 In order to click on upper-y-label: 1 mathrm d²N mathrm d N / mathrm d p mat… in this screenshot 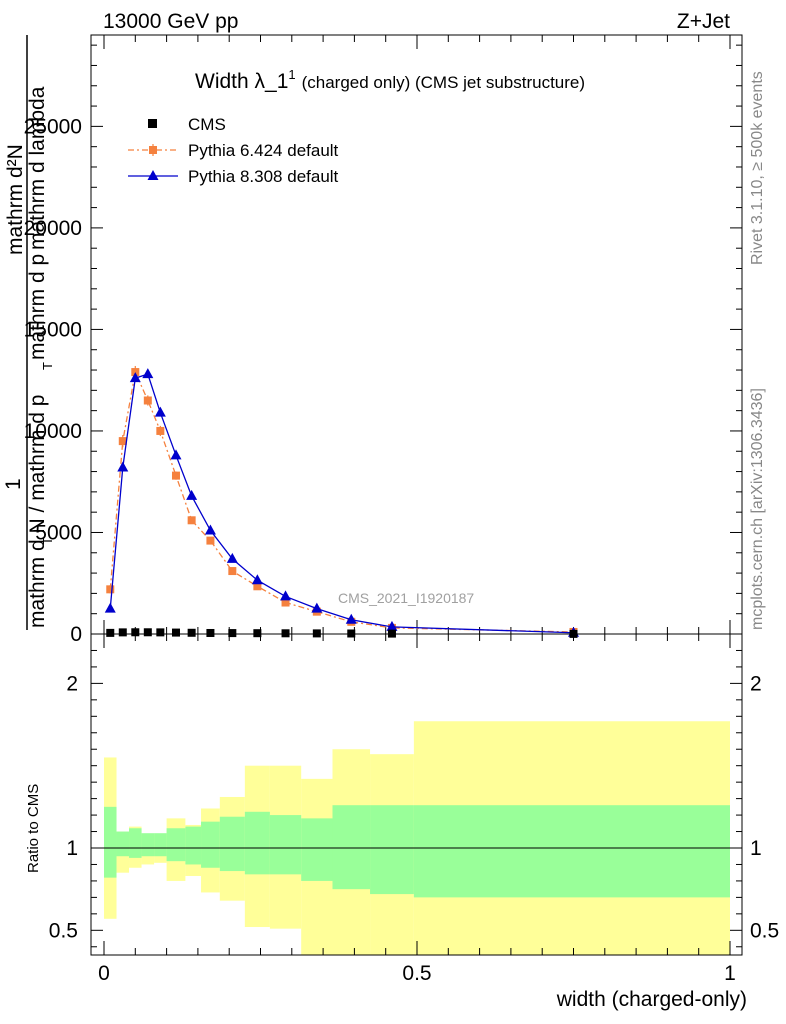, I will do `click(28, 332)`.